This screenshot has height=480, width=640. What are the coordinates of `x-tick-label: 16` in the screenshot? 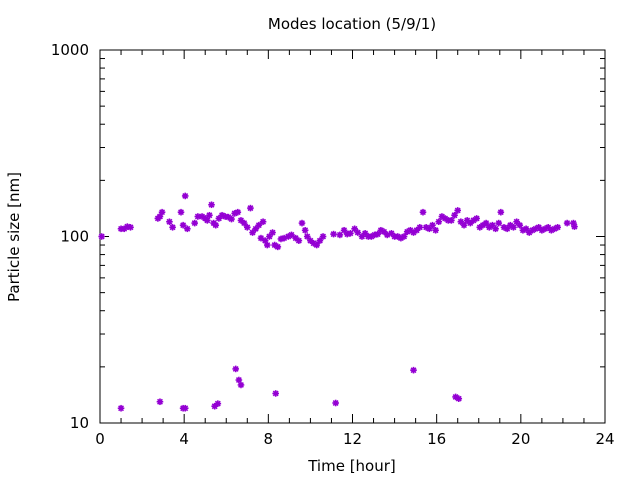 It's located at (436, 439).